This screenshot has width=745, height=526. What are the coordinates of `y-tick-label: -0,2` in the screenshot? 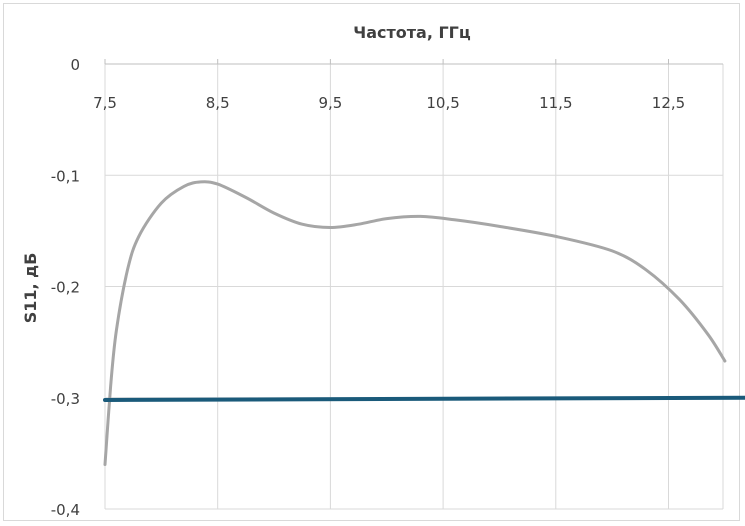 It's located at (65, 288).